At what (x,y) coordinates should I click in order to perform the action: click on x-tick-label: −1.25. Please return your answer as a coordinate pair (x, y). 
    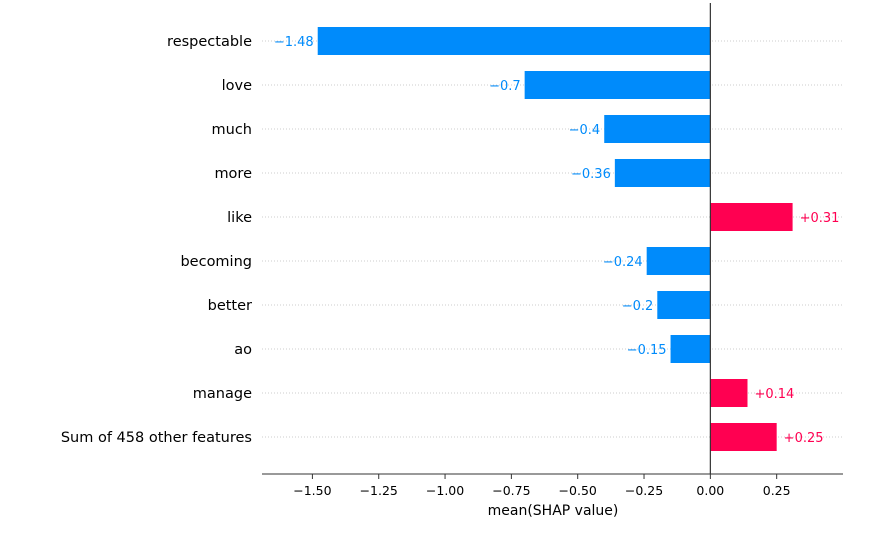
    Looking at the image, I should click on (379, 490).